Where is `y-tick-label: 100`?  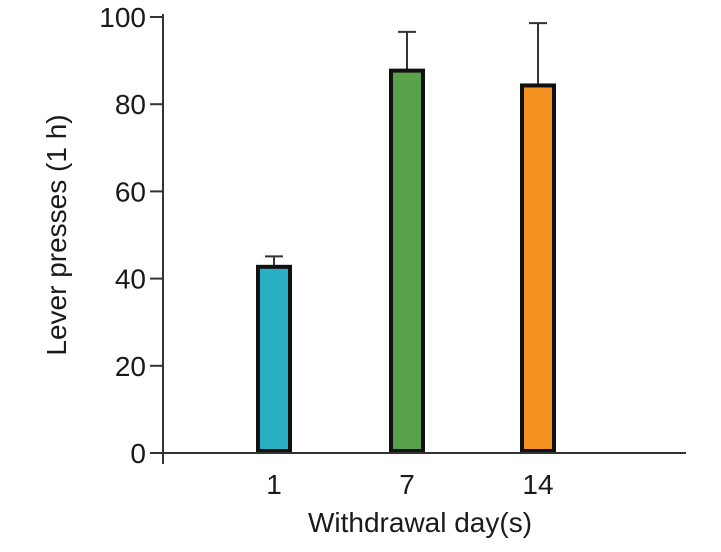
y-tick-label: 100 is located at coordinates (122, 17).